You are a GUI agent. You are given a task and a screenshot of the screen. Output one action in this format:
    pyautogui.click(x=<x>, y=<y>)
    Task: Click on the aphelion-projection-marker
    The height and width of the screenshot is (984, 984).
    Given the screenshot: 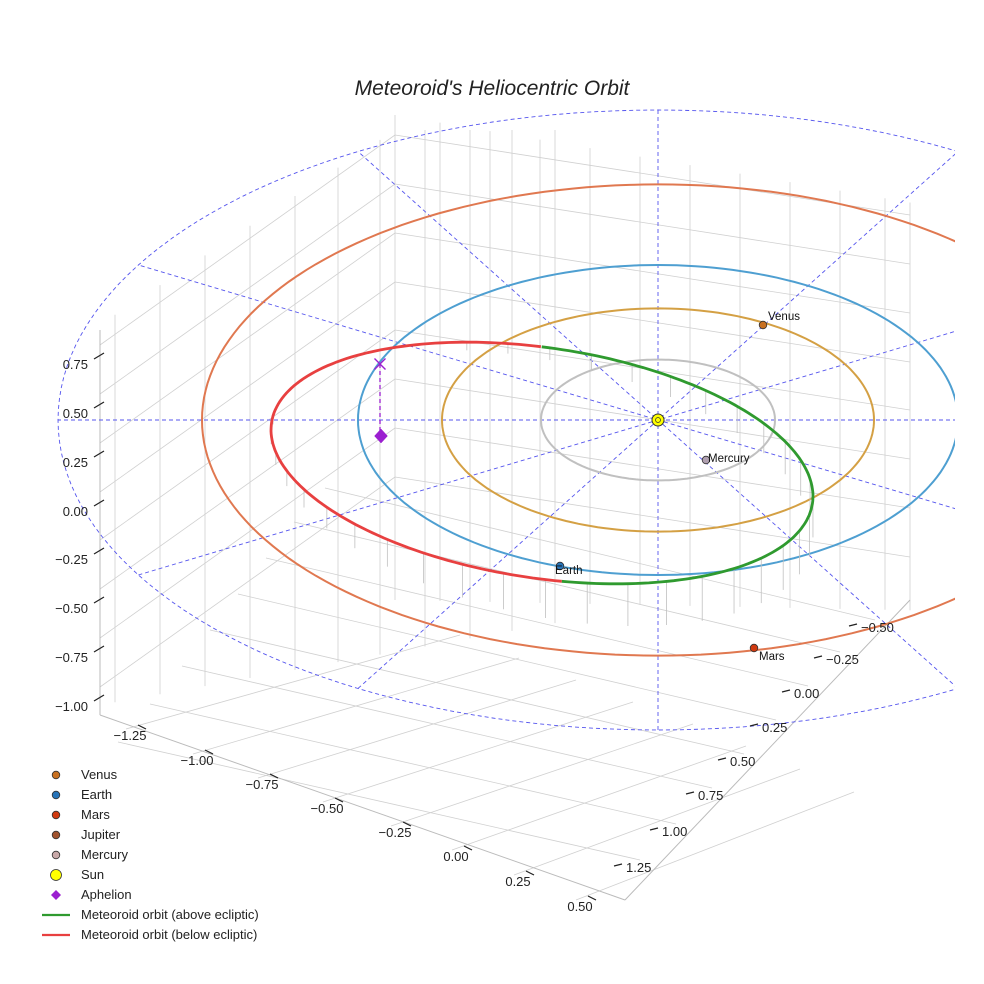 What is the action you would take?
    pyautogui.click(x=380, y=364)
    